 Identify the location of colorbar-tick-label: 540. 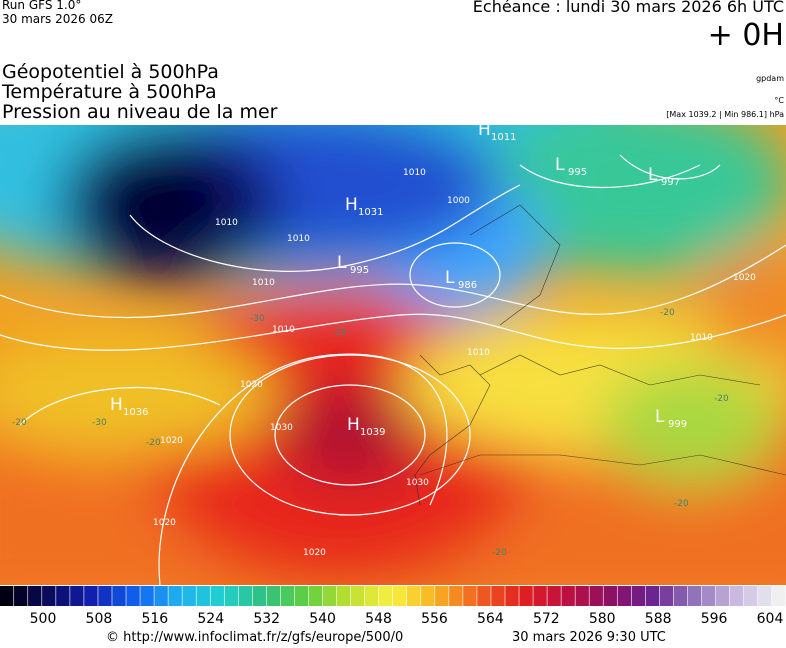
(322, 619).